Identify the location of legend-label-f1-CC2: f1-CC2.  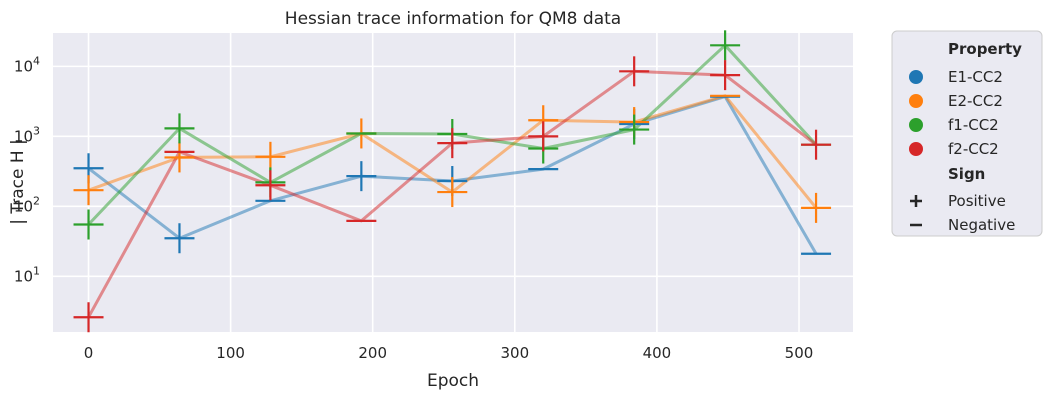
(973, 125).